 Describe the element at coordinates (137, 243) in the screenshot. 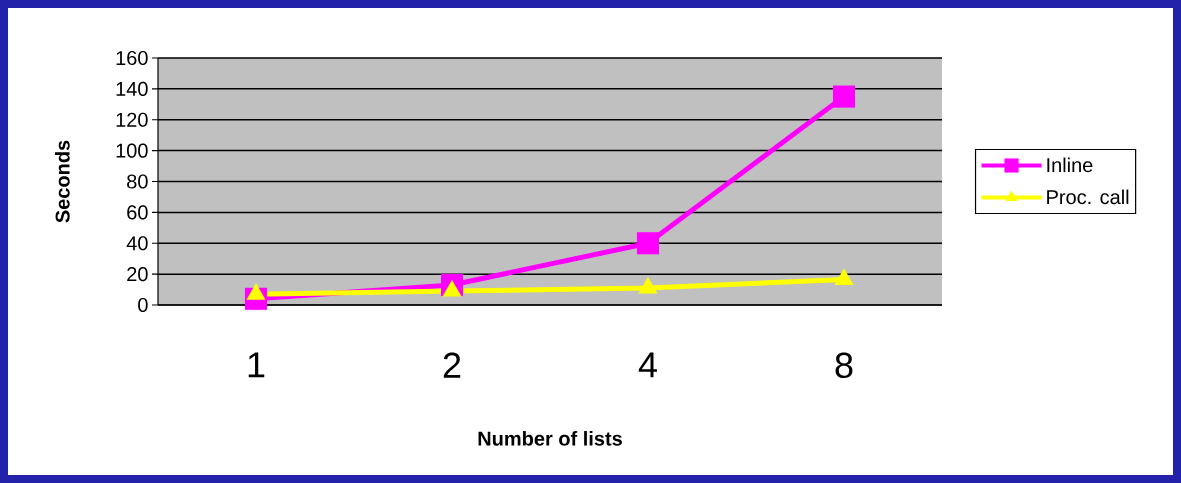

I see `y-tick-label: 40` at that location.